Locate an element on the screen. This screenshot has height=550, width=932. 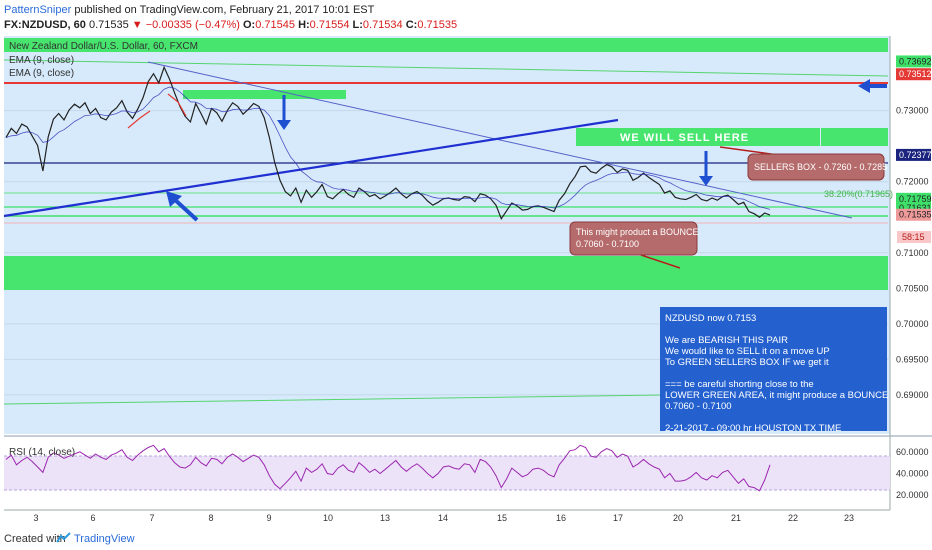
high-value: 0.71554 is located at coordinates (329, 25).